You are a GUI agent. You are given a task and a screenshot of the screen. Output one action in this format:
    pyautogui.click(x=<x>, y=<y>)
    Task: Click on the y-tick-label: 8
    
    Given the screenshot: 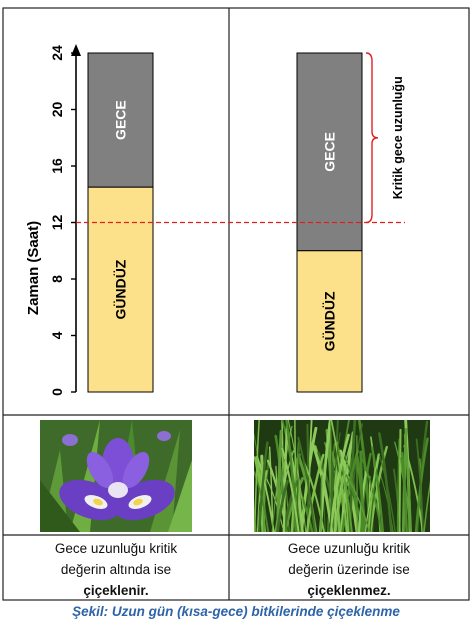 What is the action you would take?
    pyautogui.click(x=57, y=279)
    